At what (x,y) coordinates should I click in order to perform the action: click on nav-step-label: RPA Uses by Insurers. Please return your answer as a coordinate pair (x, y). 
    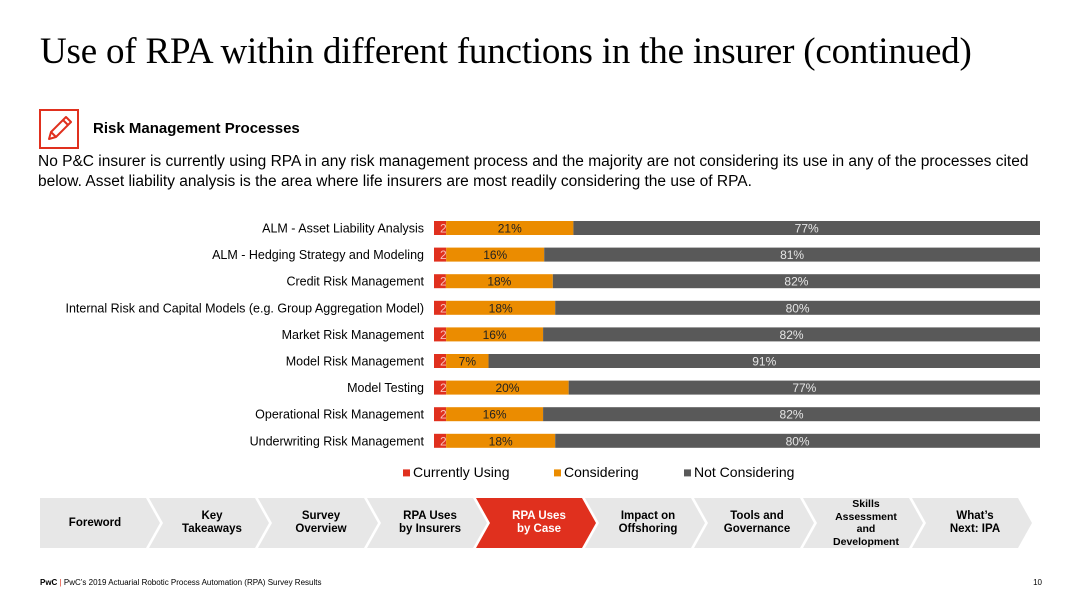
    Looking at the image, I should click on (430, 522).